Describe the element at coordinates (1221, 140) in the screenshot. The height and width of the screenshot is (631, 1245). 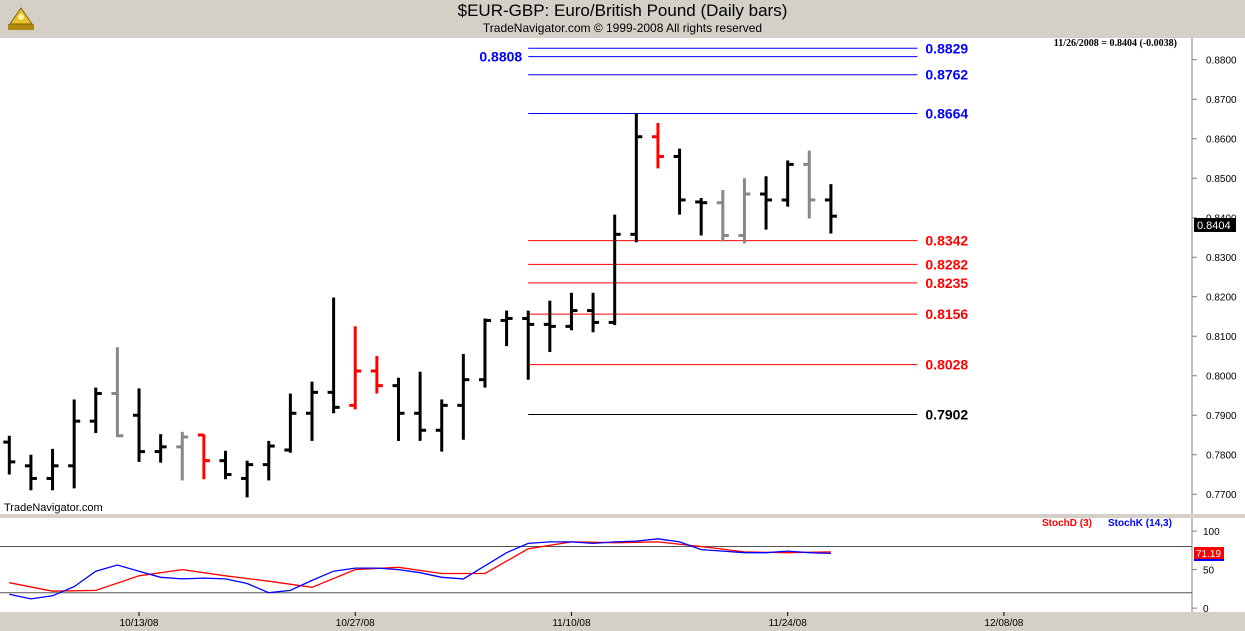
I see `price-tick-label: 0.8600` at that location.